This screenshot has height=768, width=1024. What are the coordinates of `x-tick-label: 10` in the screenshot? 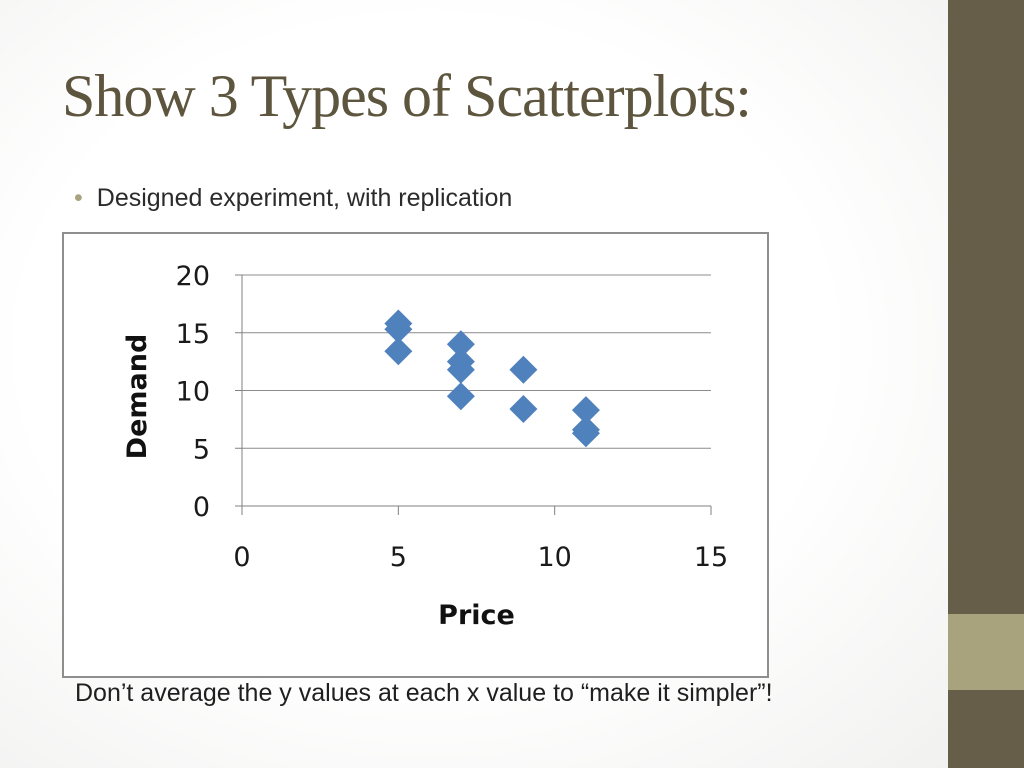 It's located at (554, 557).